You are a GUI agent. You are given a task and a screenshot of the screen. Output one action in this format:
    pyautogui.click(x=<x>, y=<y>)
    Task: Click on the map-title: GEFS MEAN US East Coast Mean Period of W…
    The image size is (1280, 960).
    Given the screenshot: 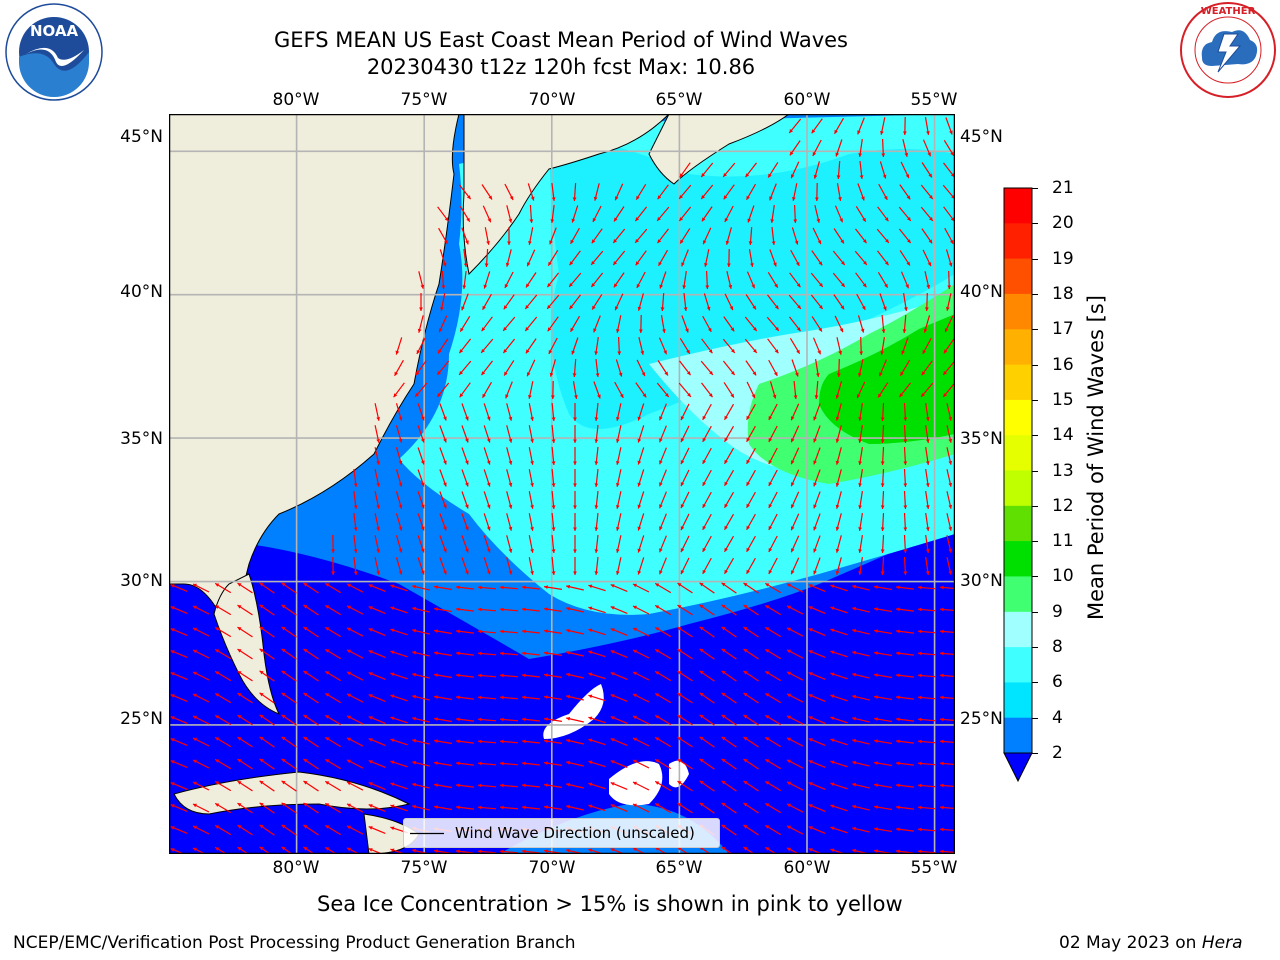 What is the action you would take?
    pyautogui.click(x=561, y=40)
    